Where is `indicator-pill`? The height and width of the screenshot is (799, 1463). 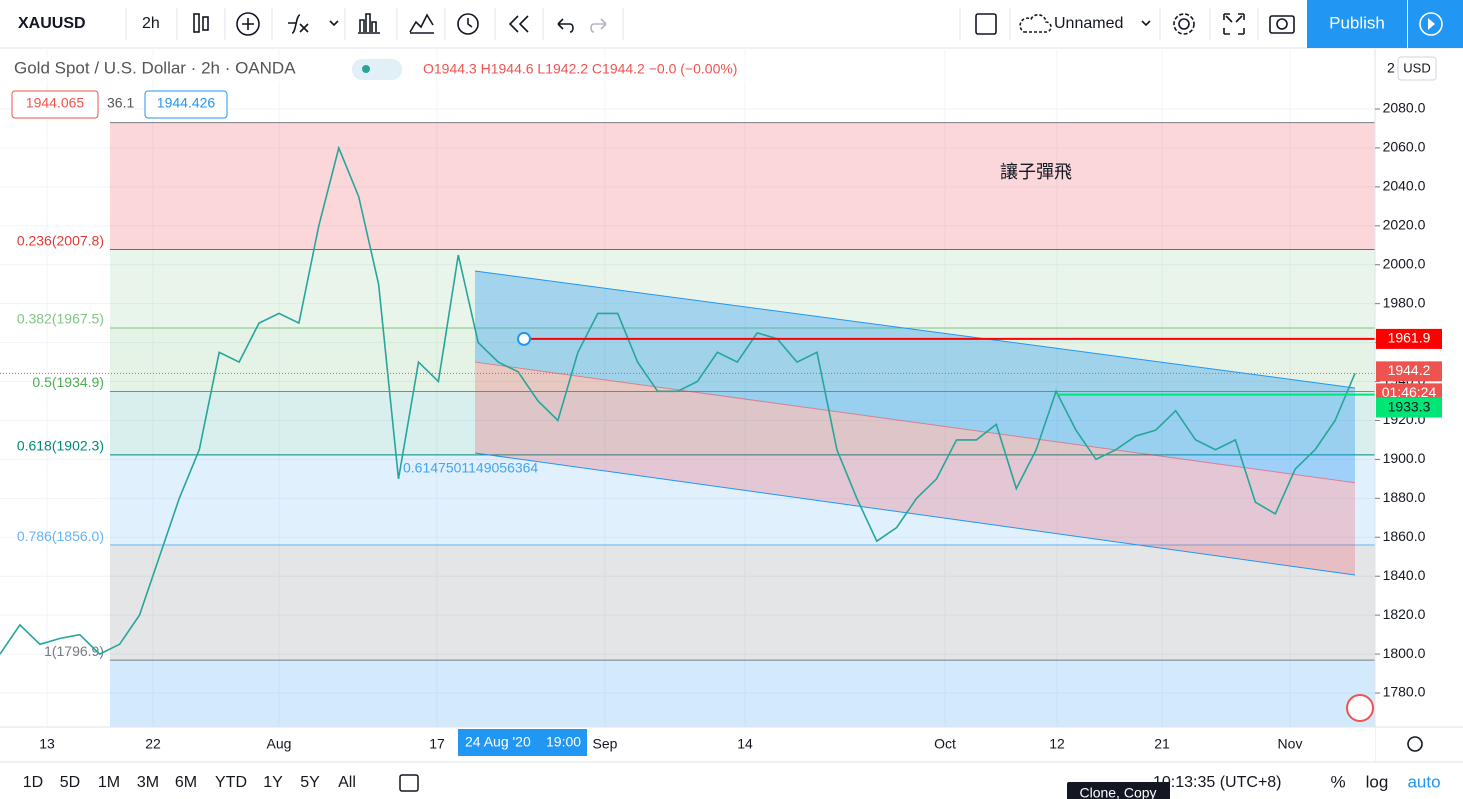
indicator-pill is located at coordinates (377, 69).